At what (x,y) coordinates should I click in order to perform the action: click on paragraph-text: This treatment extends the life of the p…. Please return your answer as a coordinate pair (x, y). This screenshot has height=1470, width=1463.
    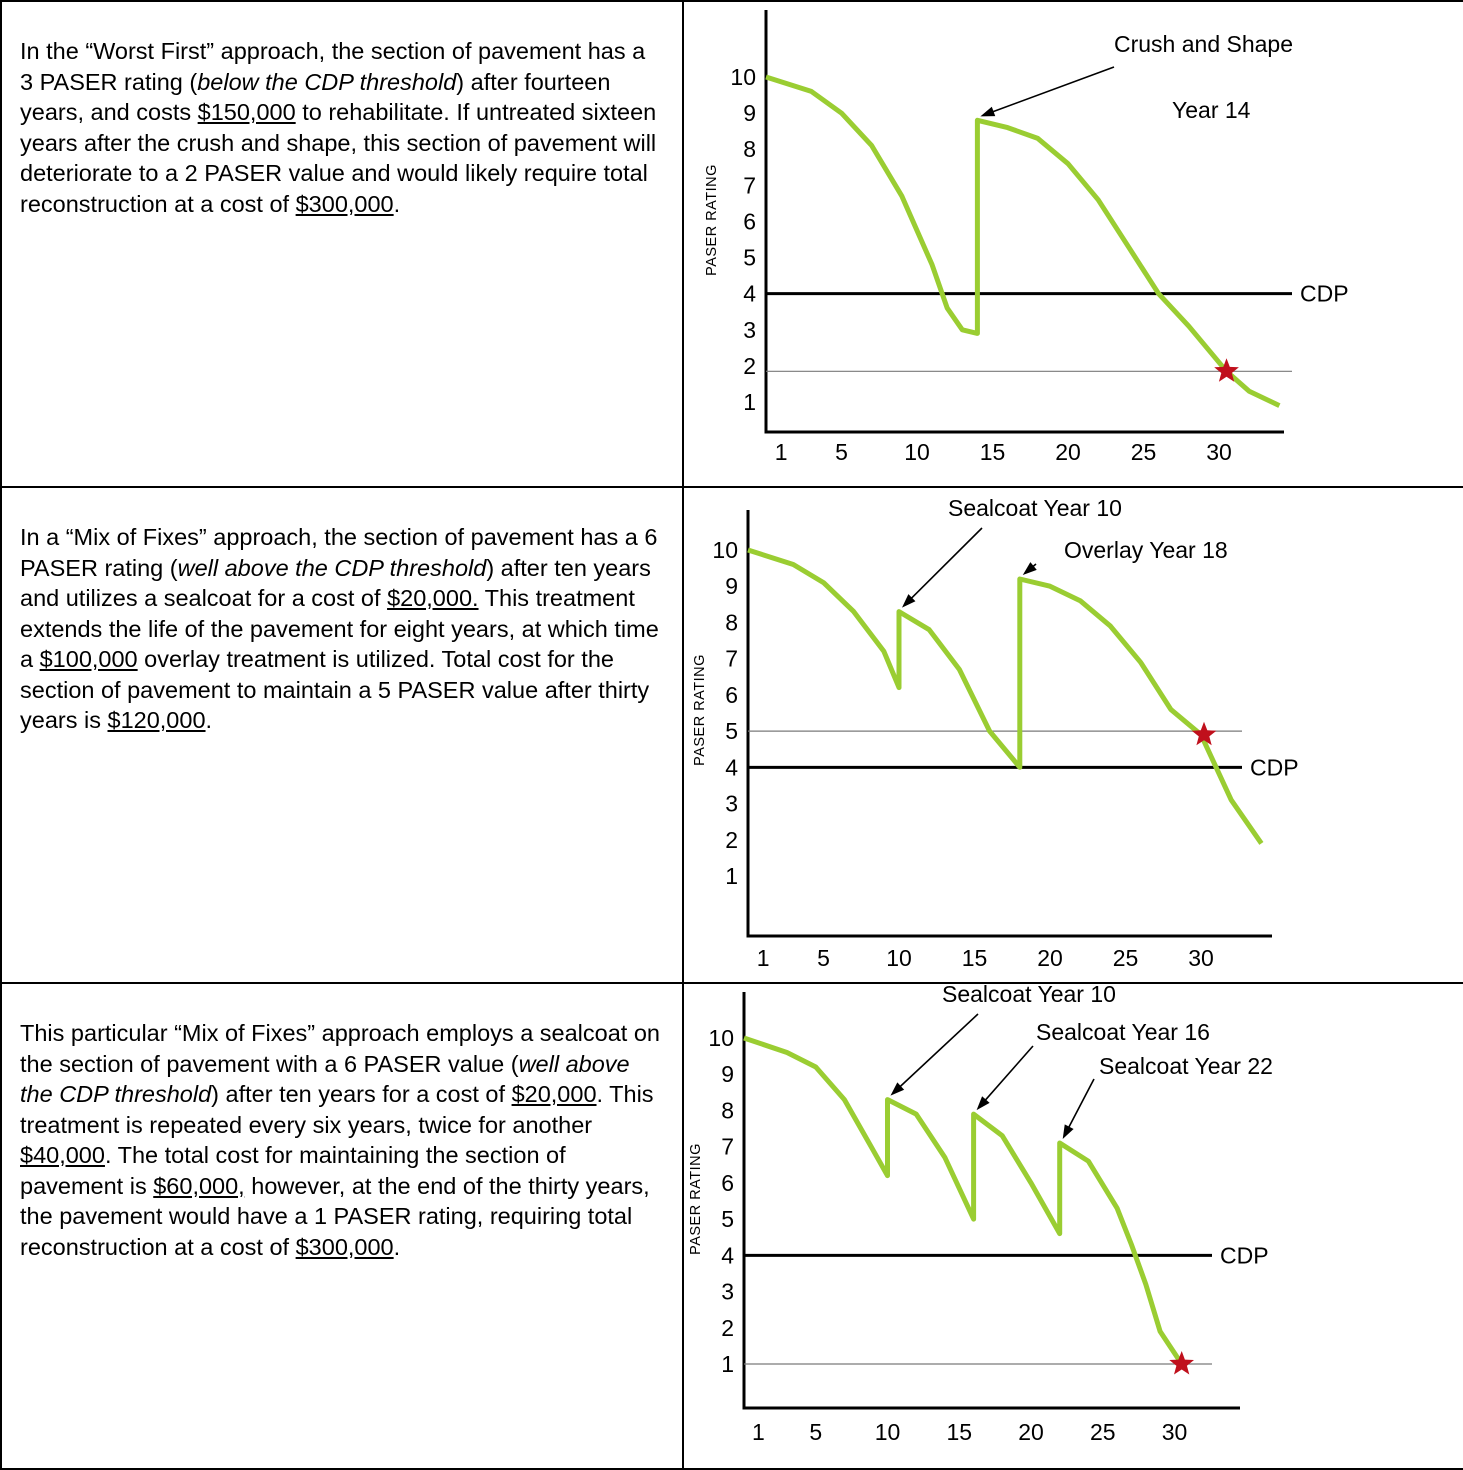
    Looking at the image, I should click on (339, 628).